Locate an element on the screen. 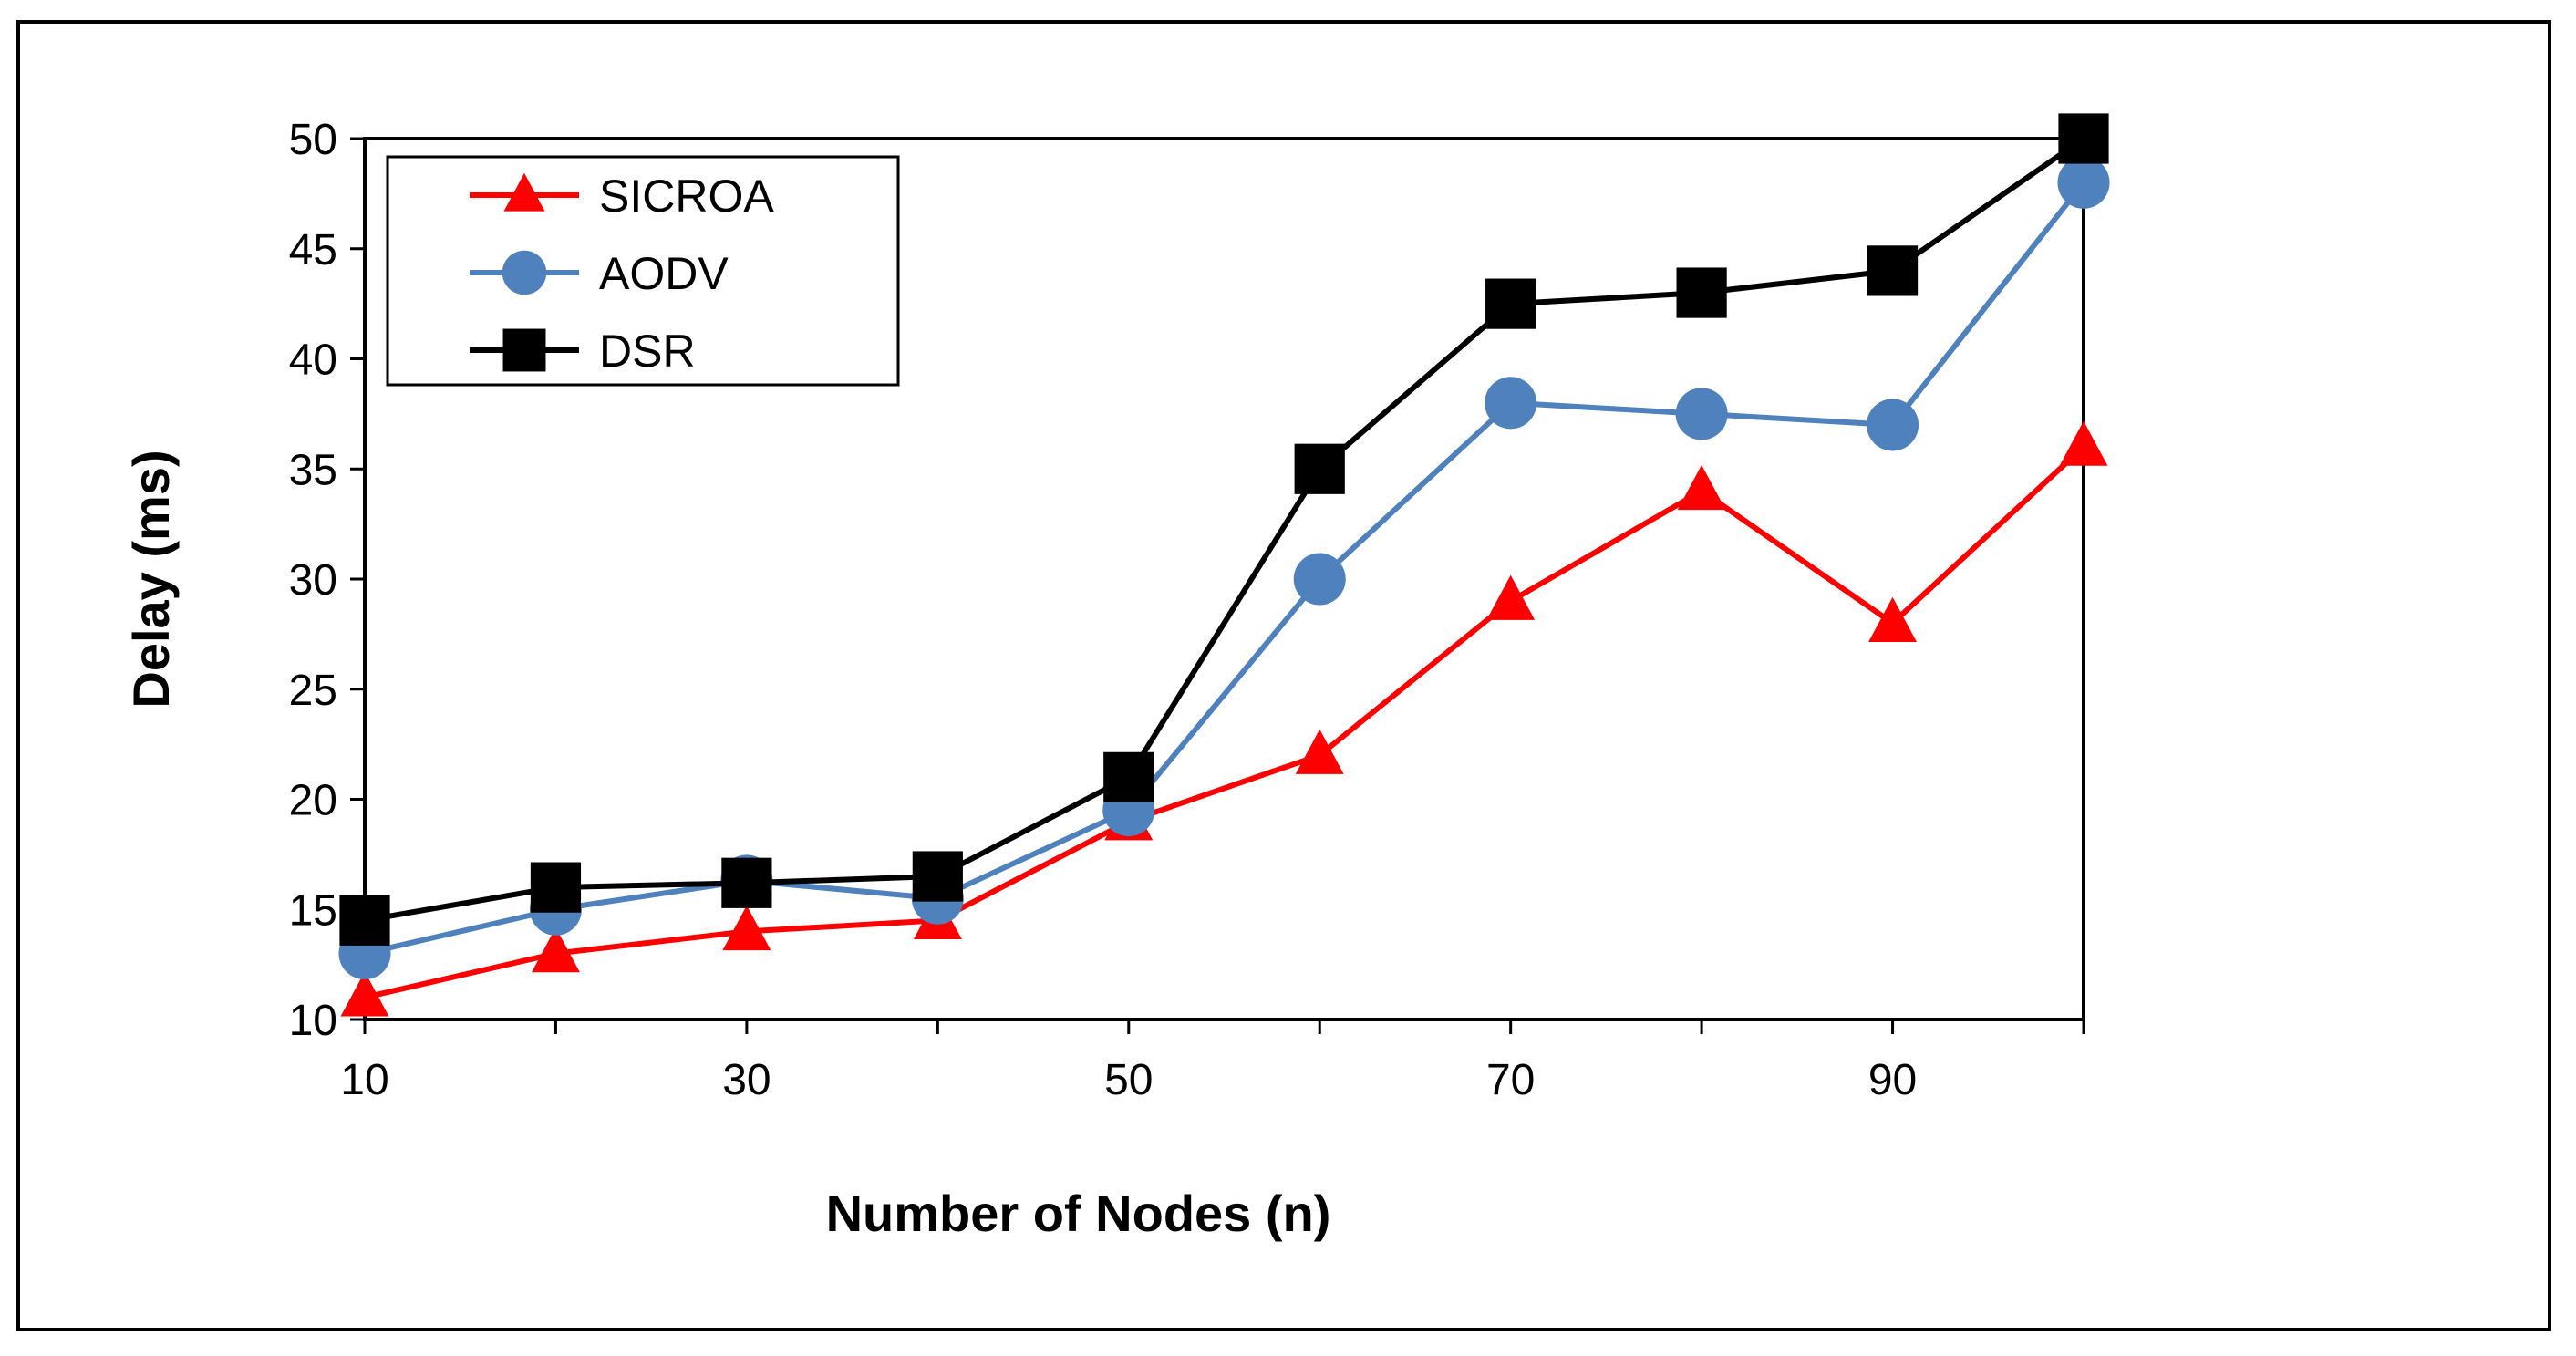 This screenshot has height=1356, width=2576. legend-item-dsr: DSR is located at coordinates (583, 351).